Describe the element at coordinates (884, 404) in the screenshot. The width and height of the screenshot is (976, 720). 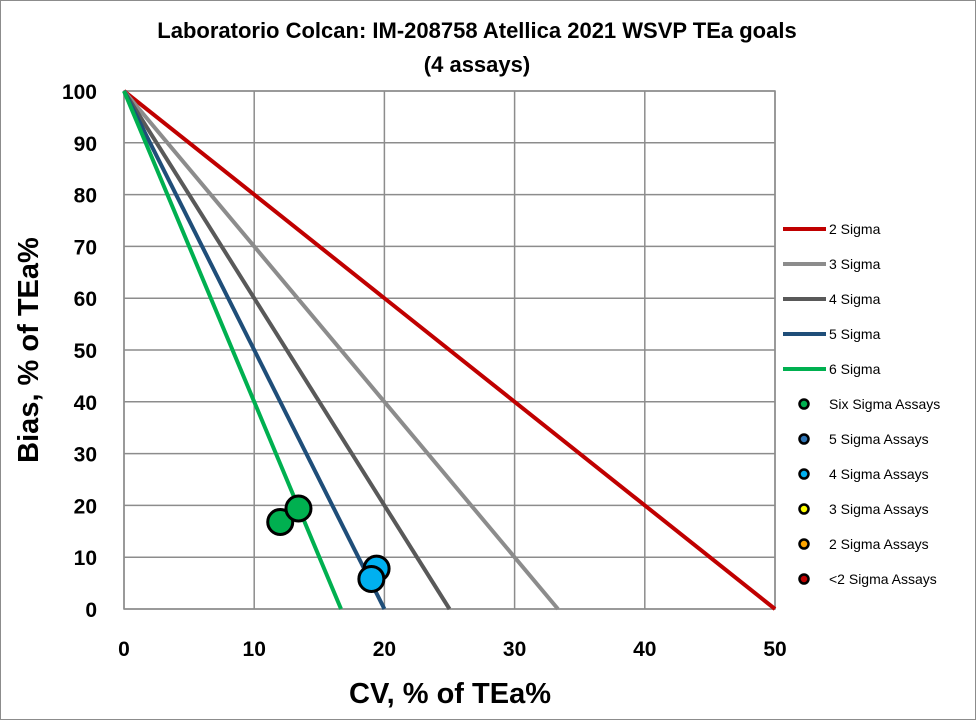
I see `legend-label: Six Sigma Assays` at that location.